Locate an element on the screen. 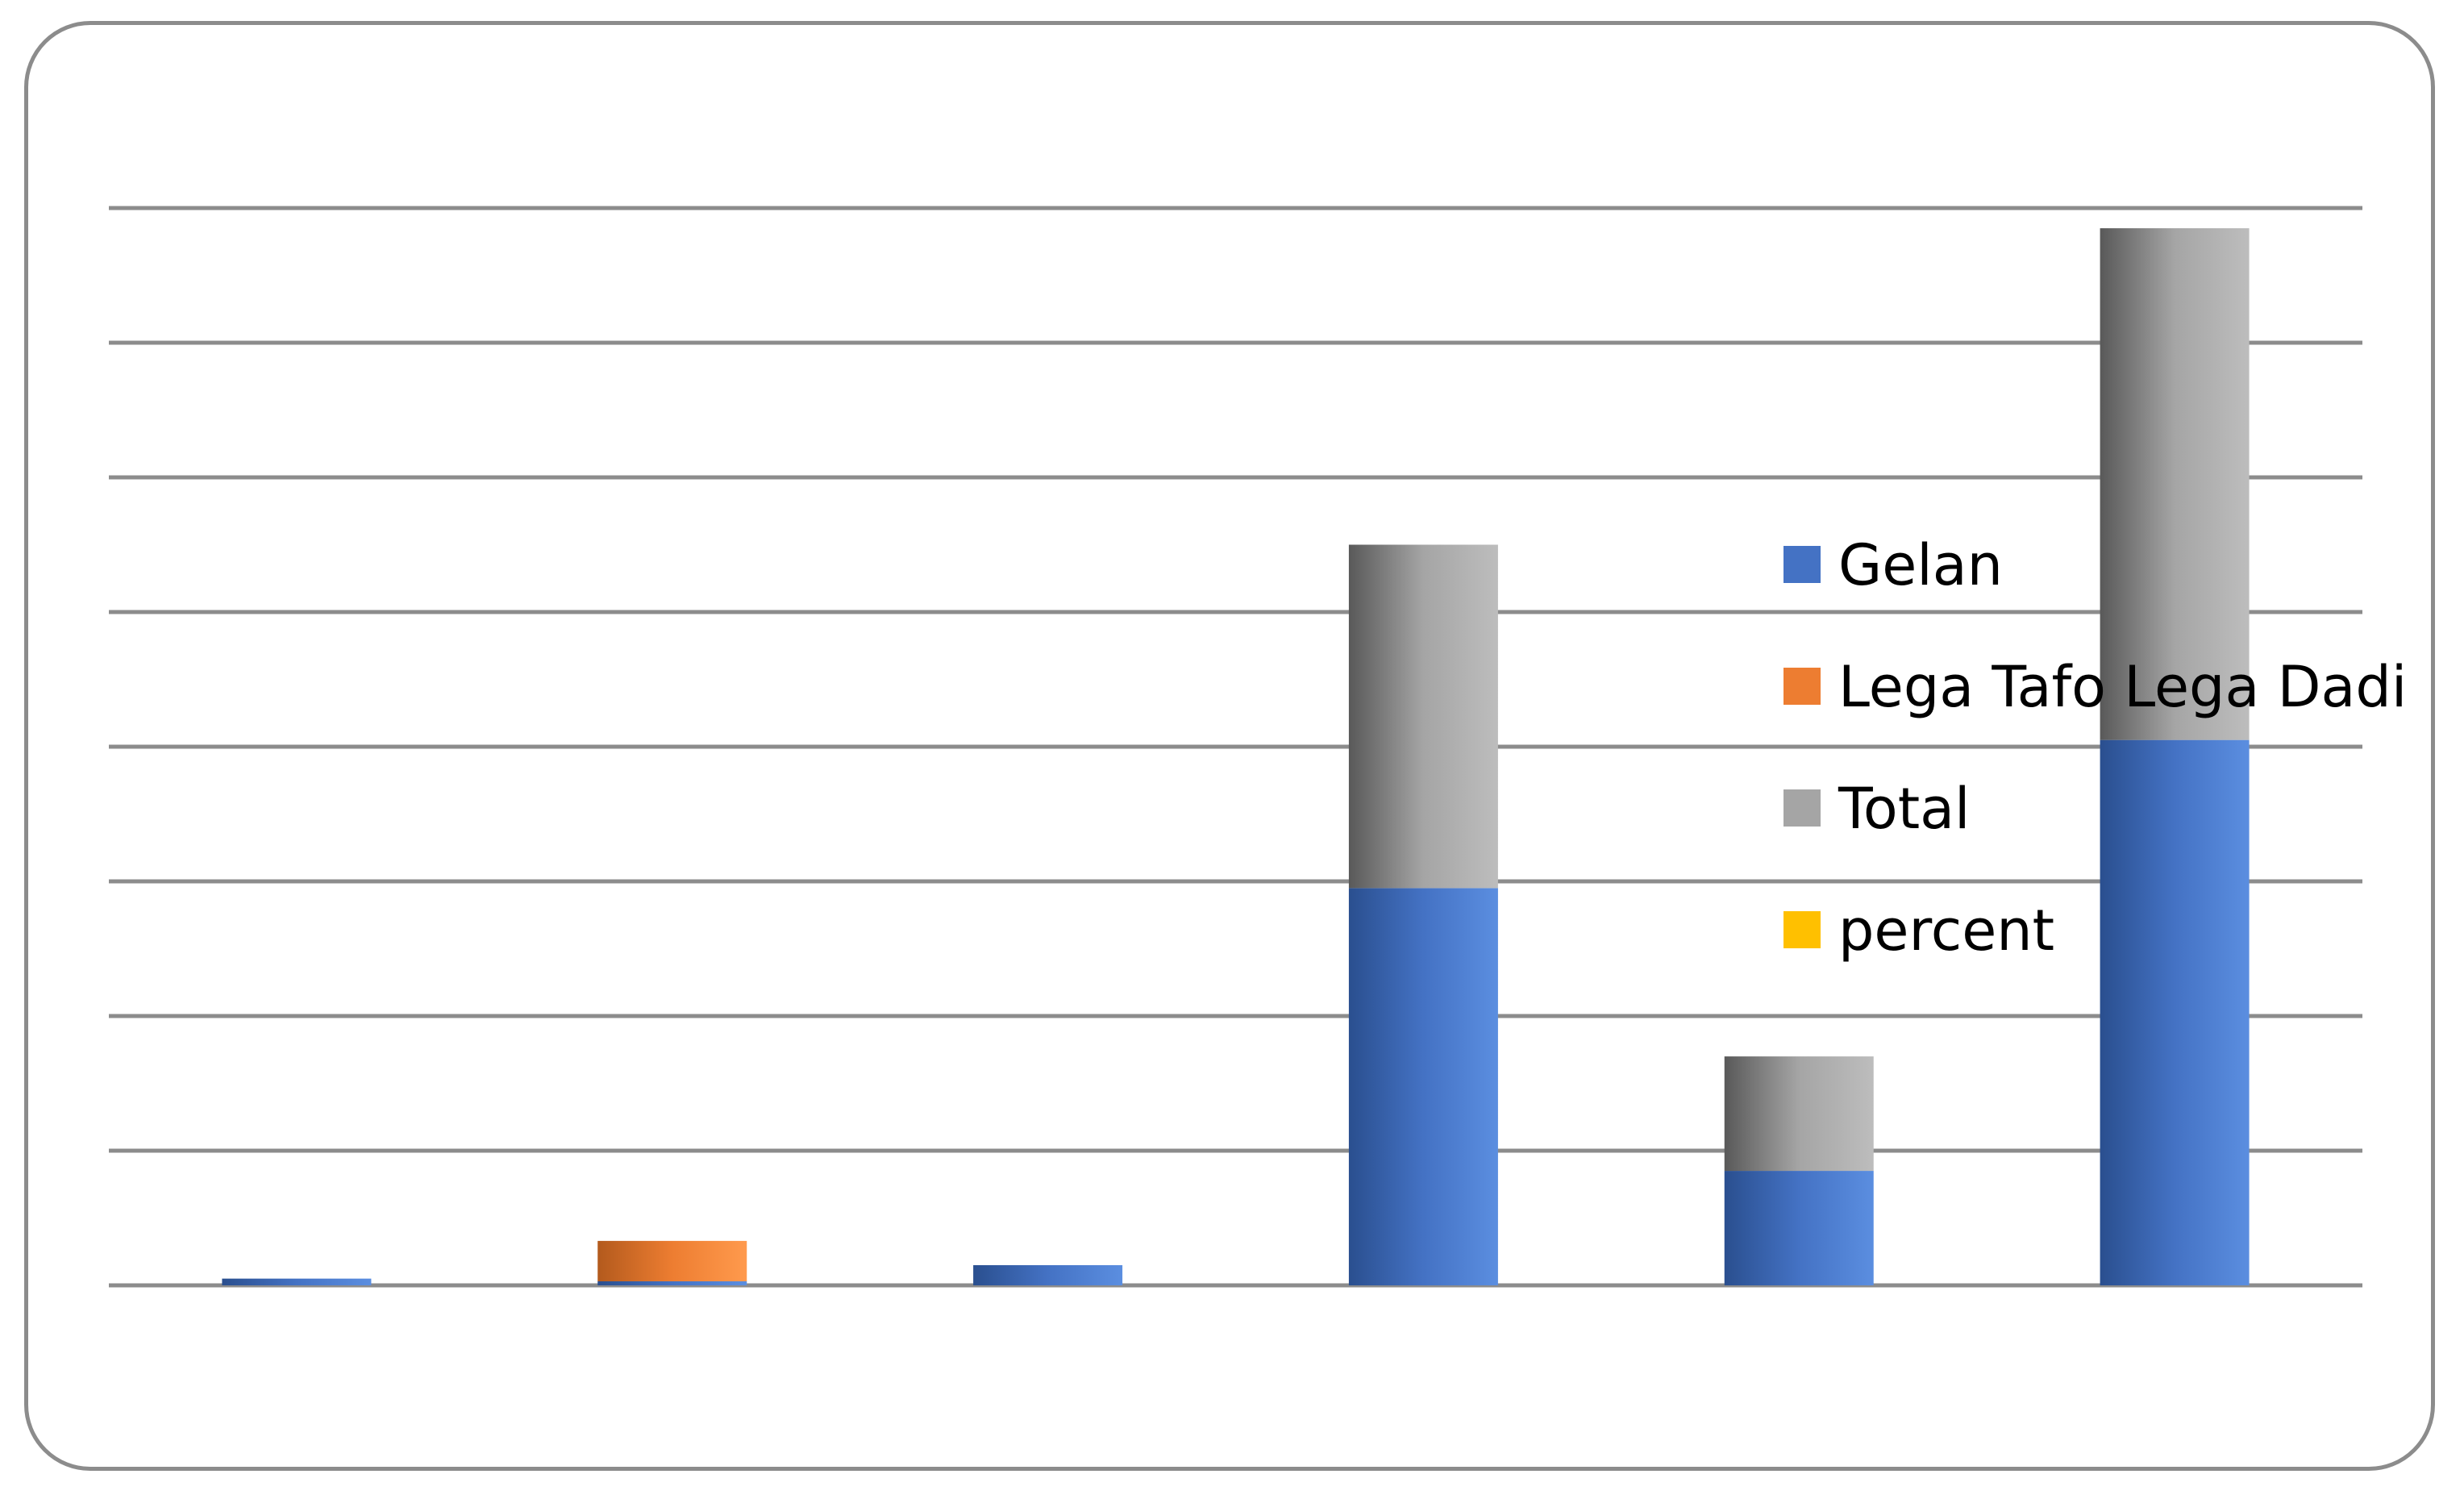  bar-lega-tafo-lega-dadi is located at coordinates (672, 1260).